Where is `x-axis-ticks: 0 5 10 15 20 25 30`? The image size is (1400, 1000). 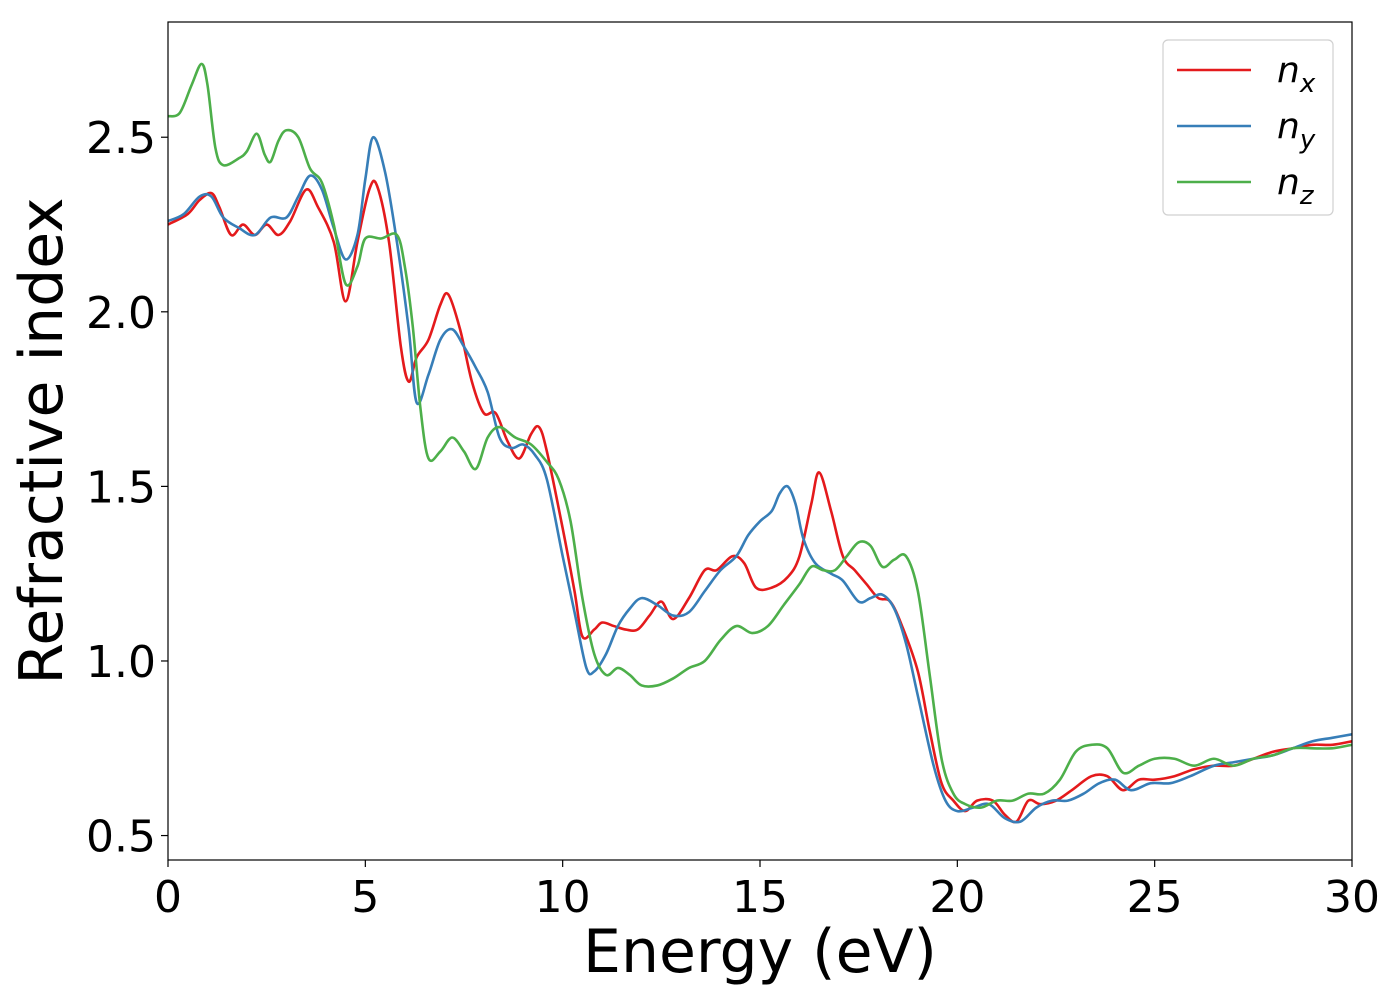 x-axis-ticks: 0 5 10 15 20 25 30 is located at coordinates (767, 891).